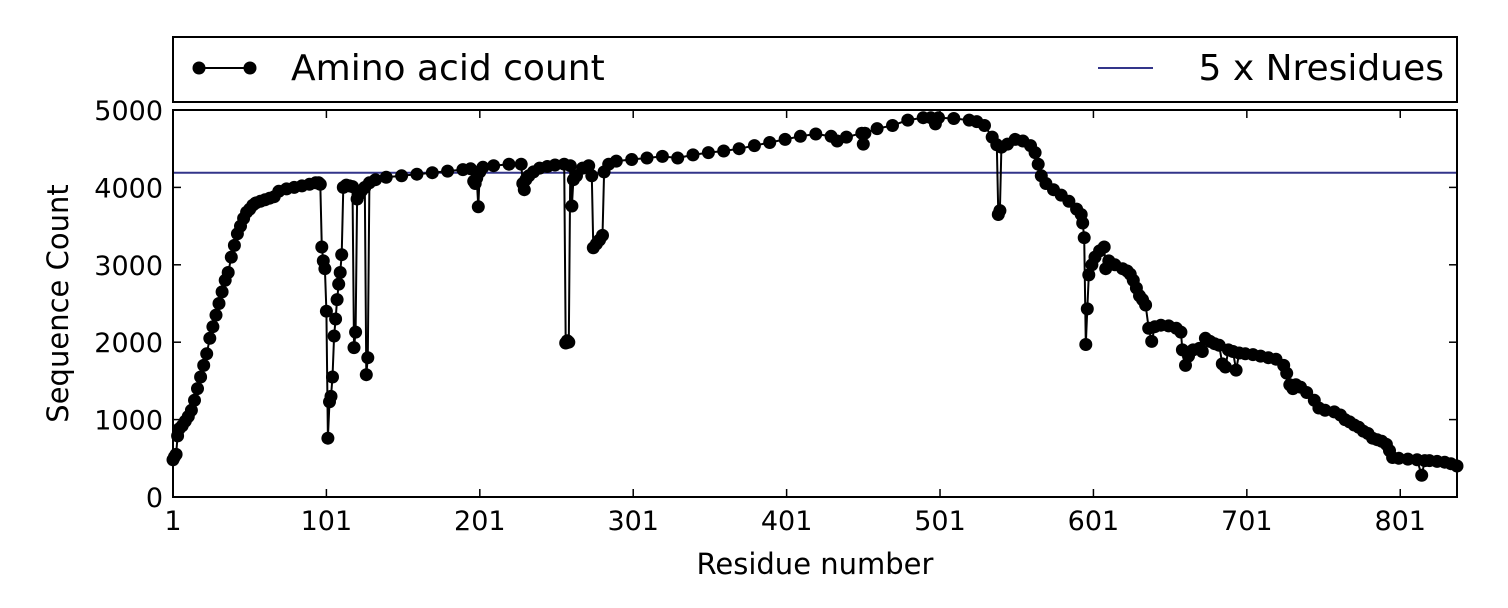 This screenshot has height=608, width=1508. I want to click on y-axis-label: Sequence Count, so click(58, 303).